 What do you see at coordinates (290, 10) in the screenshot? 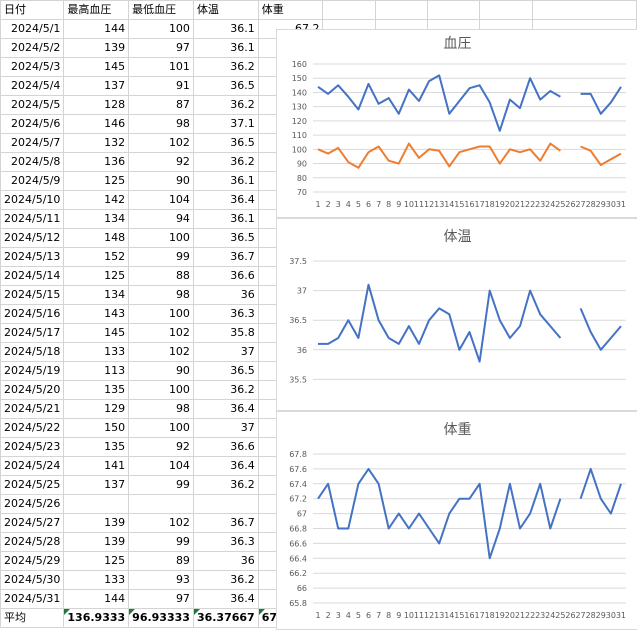
I see `column-header: 体重` at bounding box center [290, 10].